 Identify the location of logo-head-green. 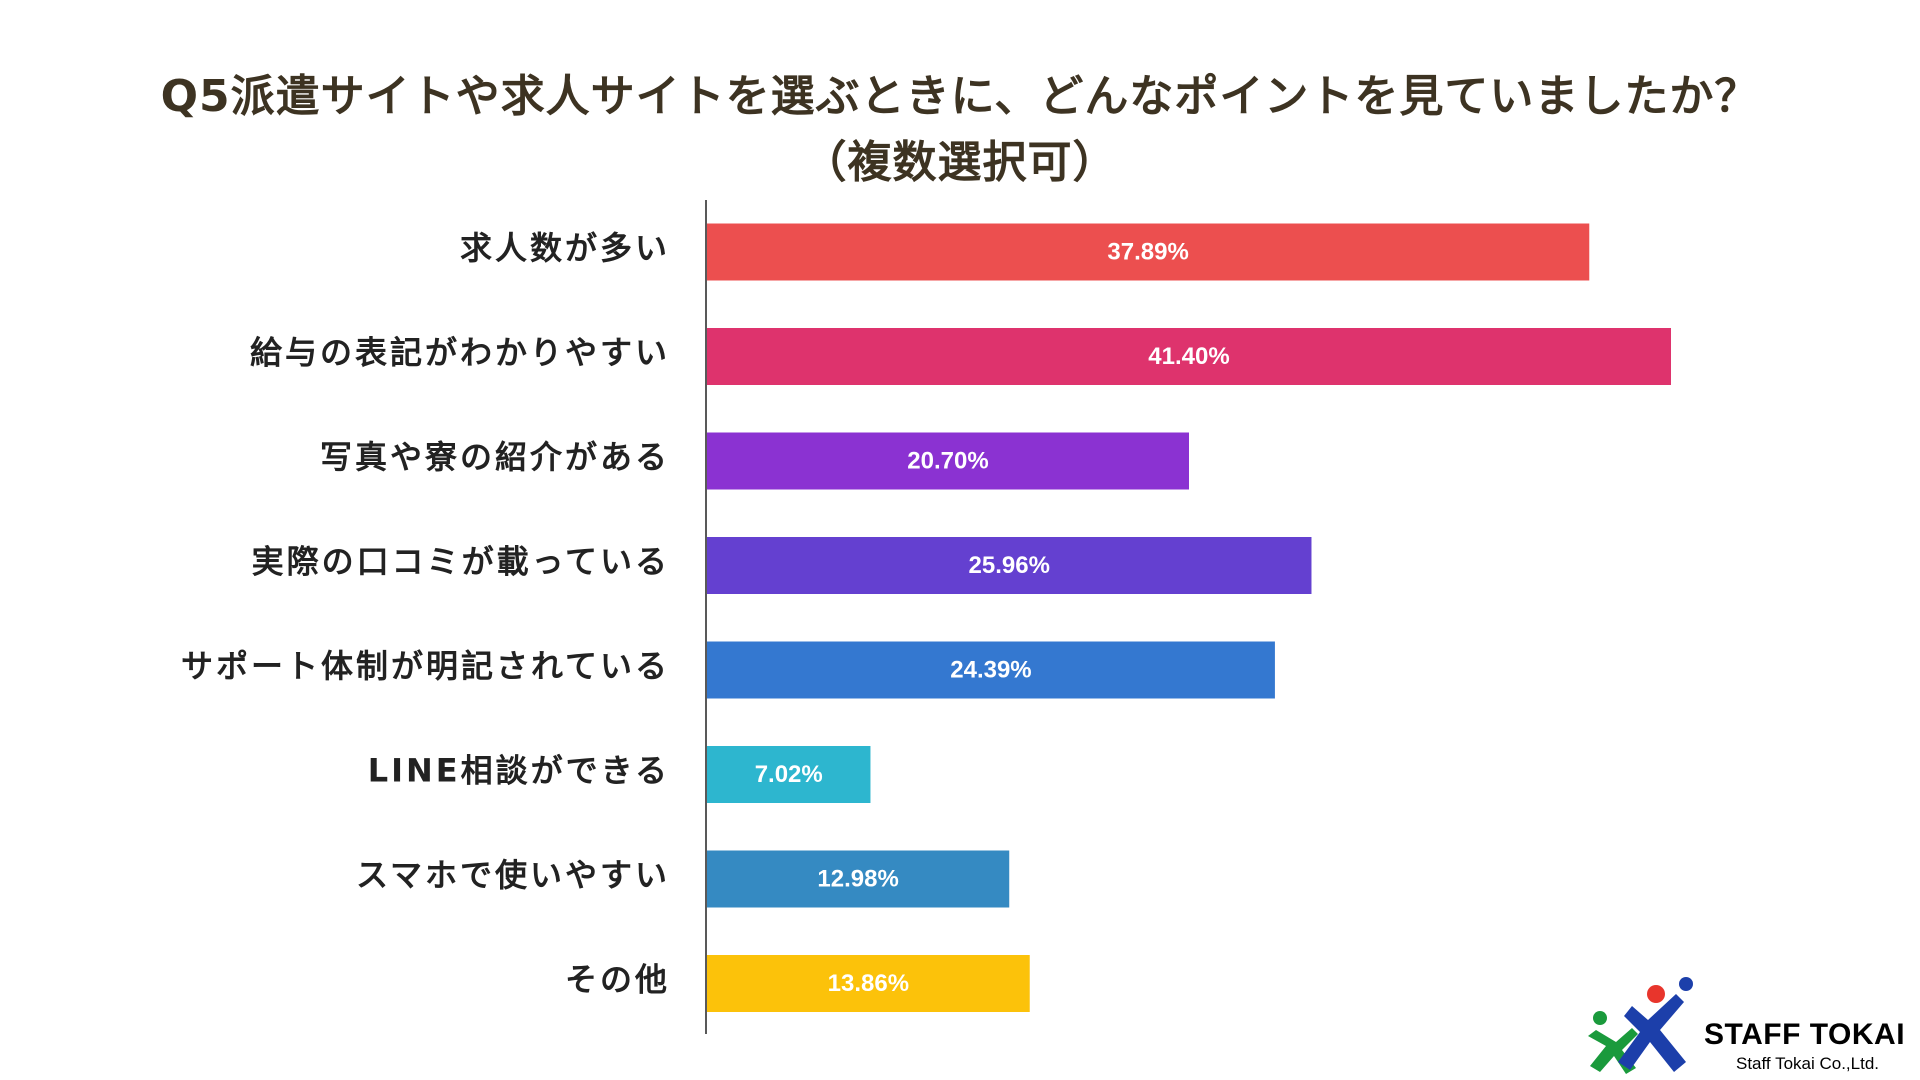
(1600, 1018).